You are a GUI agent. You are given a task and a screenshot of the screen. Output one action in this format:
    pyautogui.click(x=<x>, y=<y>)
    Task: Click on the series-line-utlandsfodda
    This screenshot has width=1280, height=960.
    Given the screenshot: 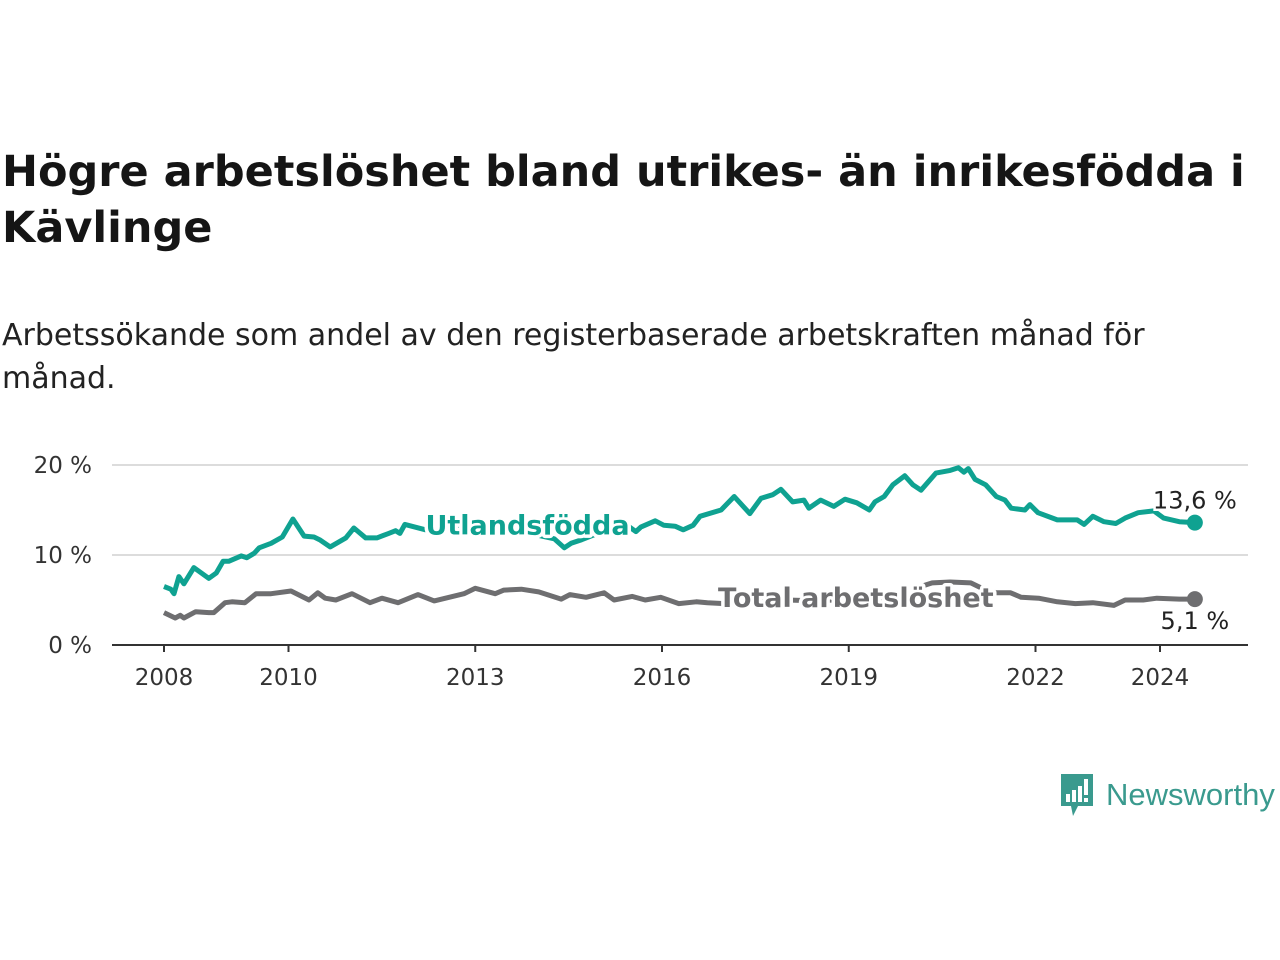 What is the action you would take?
    pyautogui.click(x=679, y=531)
    